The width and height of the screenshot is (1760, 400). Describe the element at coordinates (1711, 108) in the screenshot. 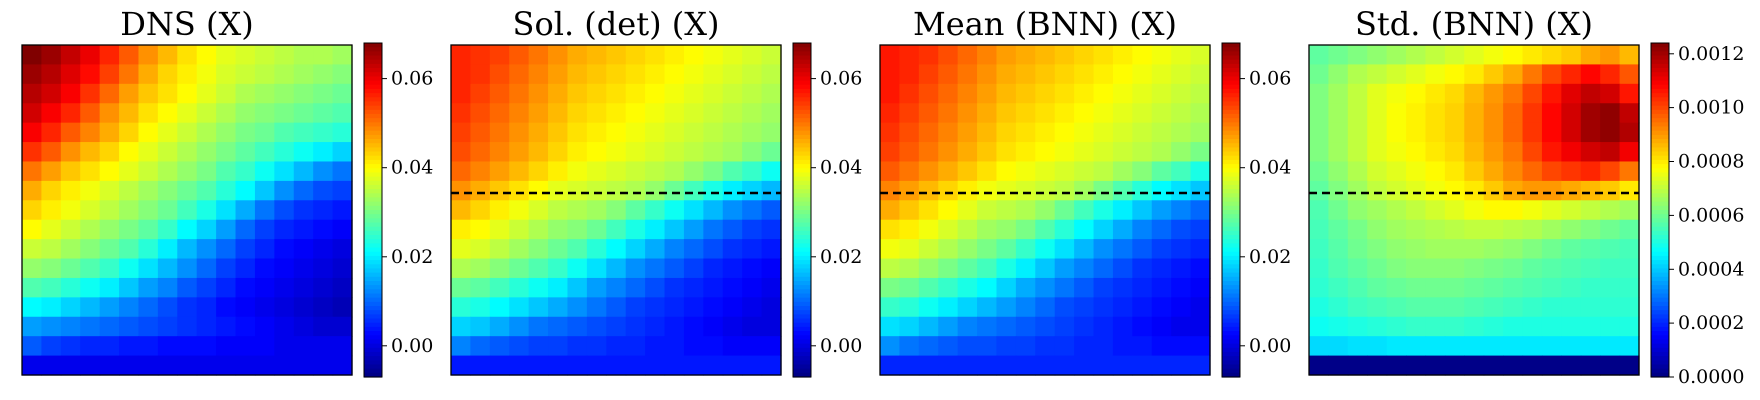

I see `colorbar-tick-label: 0.0010` at that location.